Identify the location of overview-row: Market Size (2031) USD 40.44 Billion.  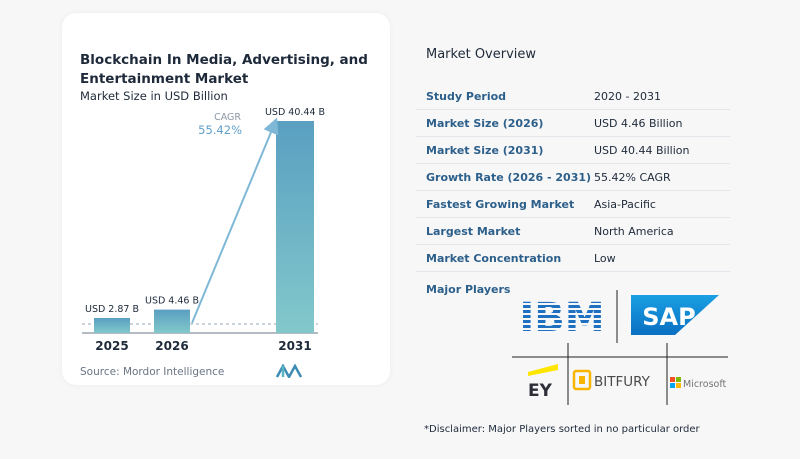
(573, 150).